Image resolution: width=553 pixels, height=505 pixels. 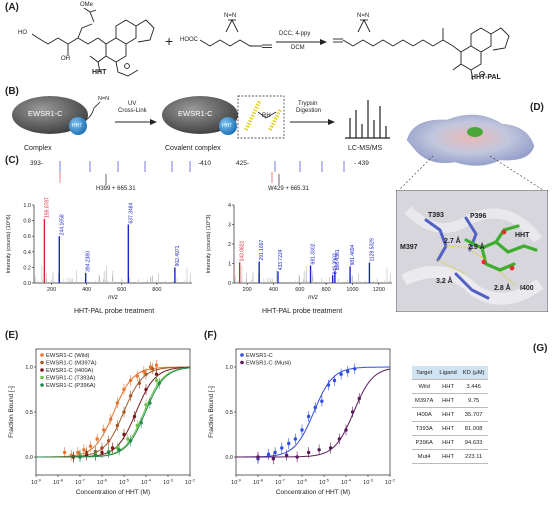 What do you see at coordinates (99, 72) in the screenshot?
I see `label-hht-reactant: HHT` at bounding box center [99, 72].